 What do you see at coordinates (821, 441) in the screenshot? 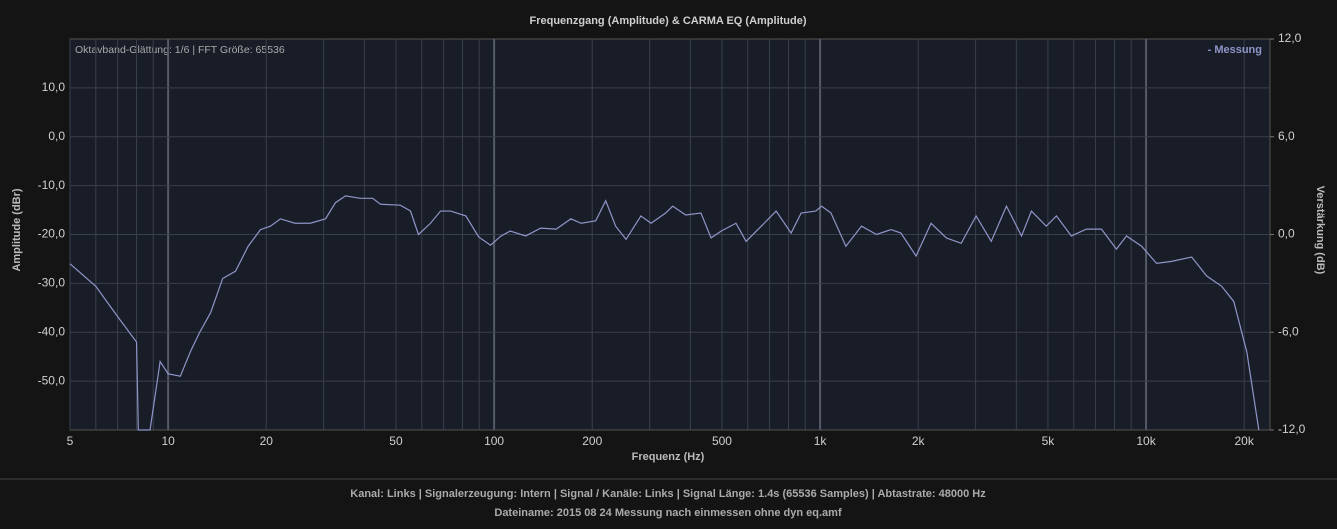
I see `x-tick-label: 1k` at bounding box center [821, 441].